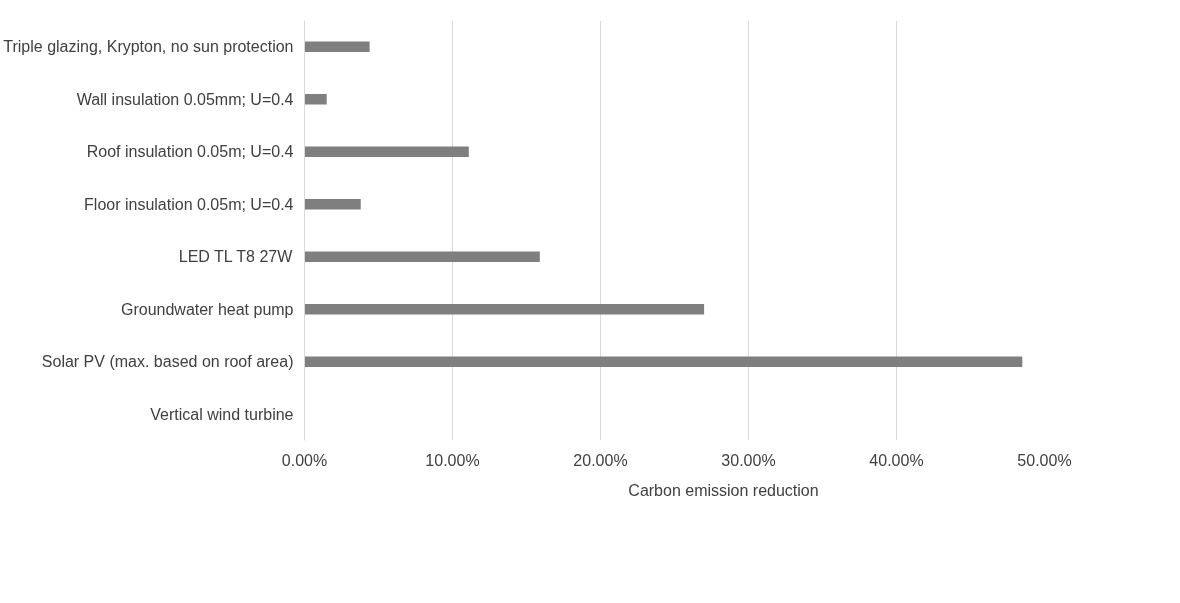 This screenshot has height=603, width=1180. What do you see at coordinates (304, 460) in the screenshot?
I see `x-tick-label: 0.00%` at bounding box center [304, 460].